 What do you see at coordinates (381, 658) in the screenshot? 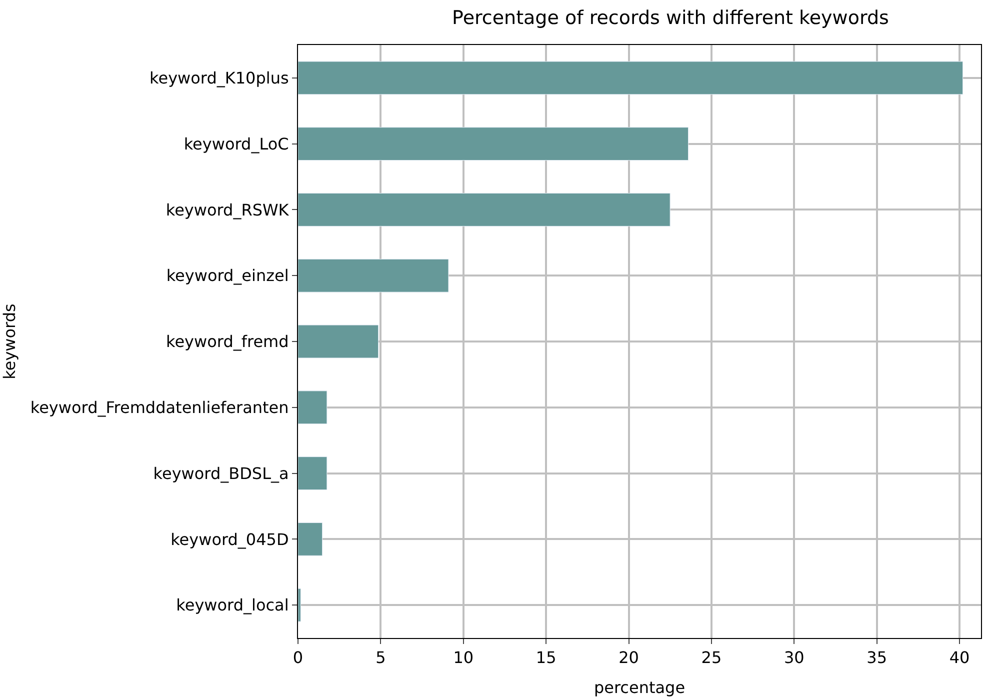
I see `x-tick-label: 5` at bounding box center [381, 658].